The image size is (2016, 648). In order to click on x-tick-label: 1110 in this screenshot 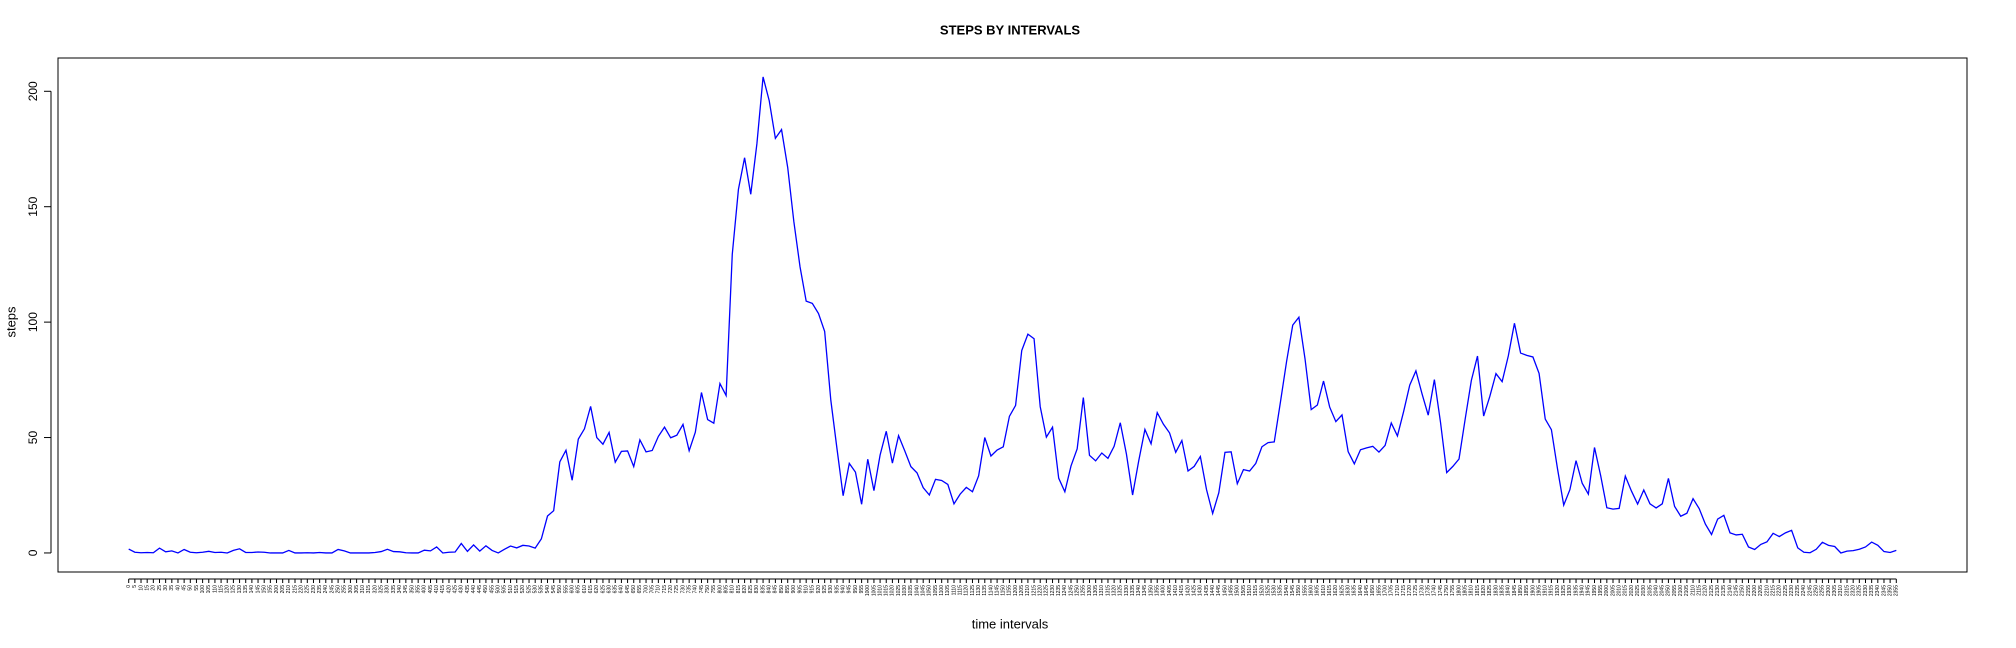, I will do `click(954, 590)`.